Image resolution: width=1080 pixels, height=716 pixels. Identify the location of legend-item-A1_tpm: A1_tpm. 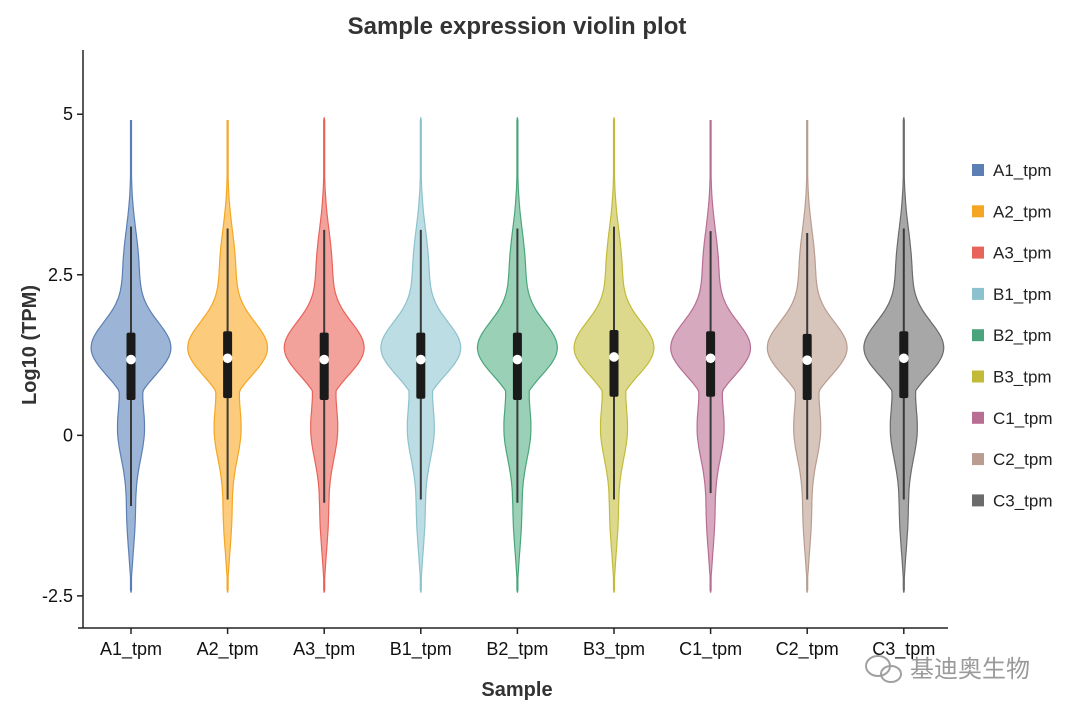
(1012, 170).